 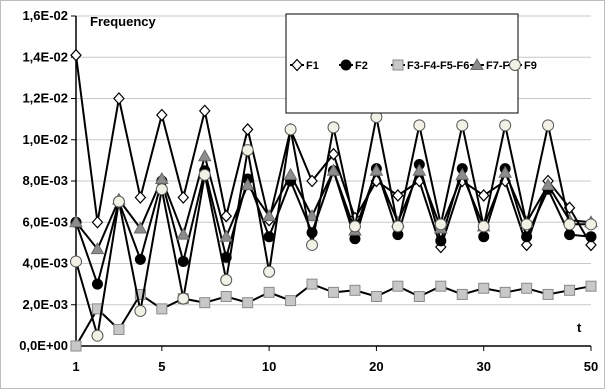 I want to click on legend-entry: F3-F4-F5-F6, so click(x=430, y=65).